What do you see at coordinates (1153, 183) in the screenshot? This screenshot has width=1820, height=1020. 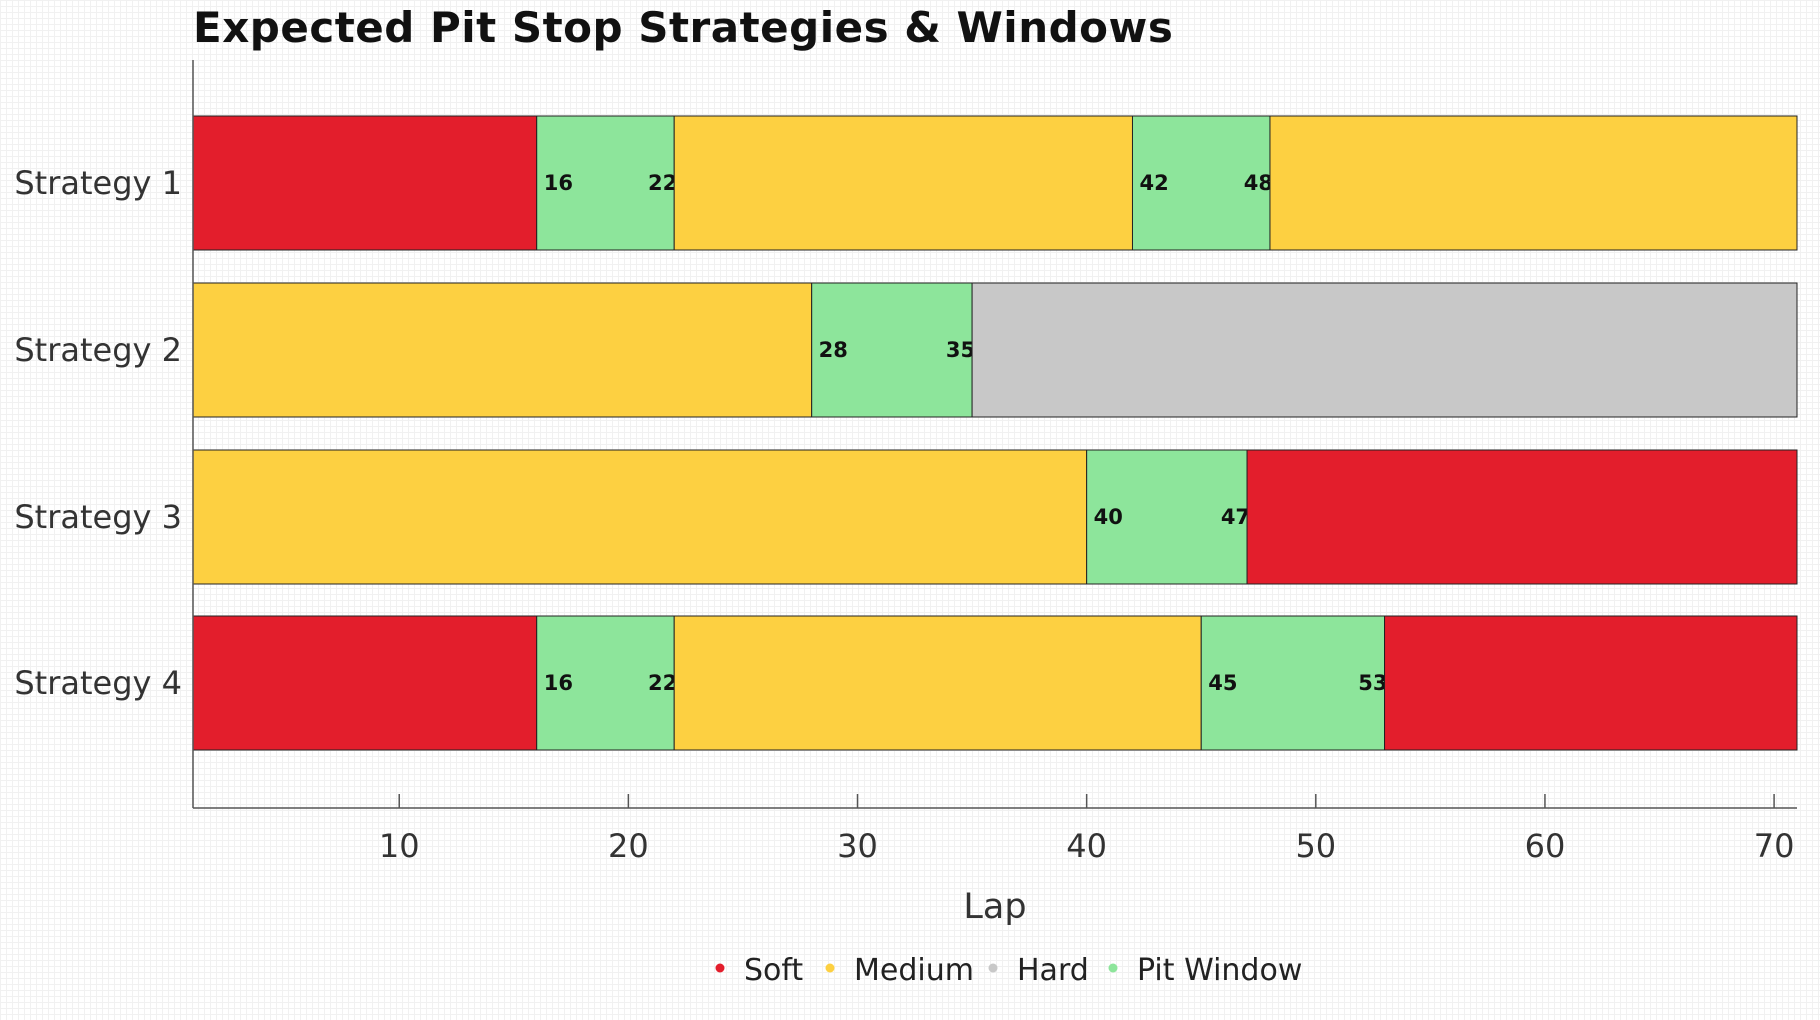 I see `pit-window-start-label: 42` at bounding box center [1153, 183].